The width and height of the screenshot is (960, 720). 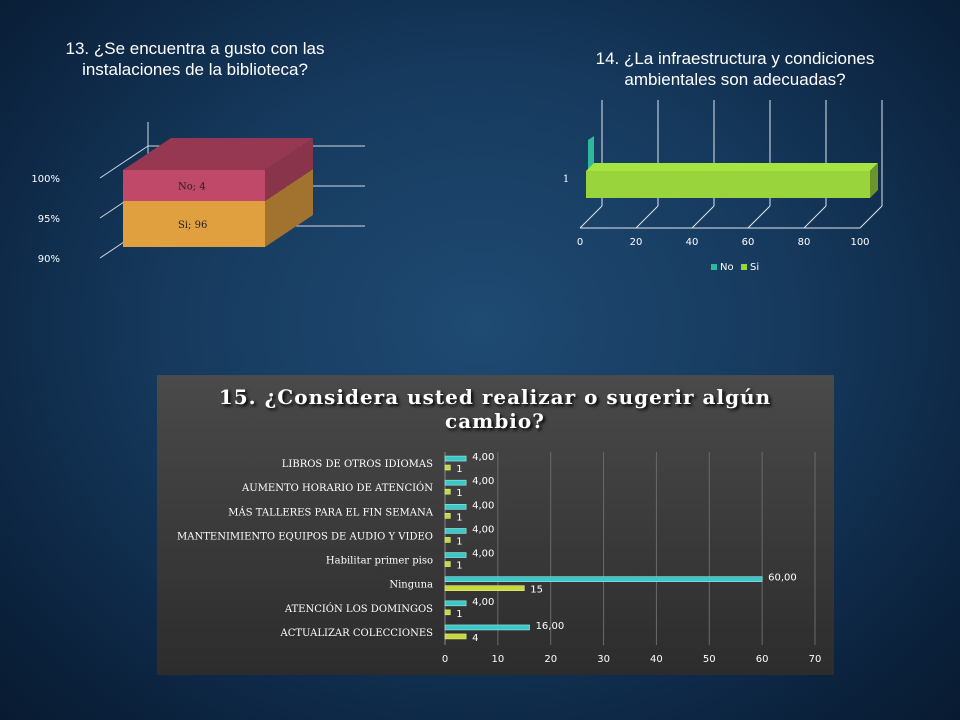 I want to click on chart14-bar-si-side, so click(x=874, y=180).